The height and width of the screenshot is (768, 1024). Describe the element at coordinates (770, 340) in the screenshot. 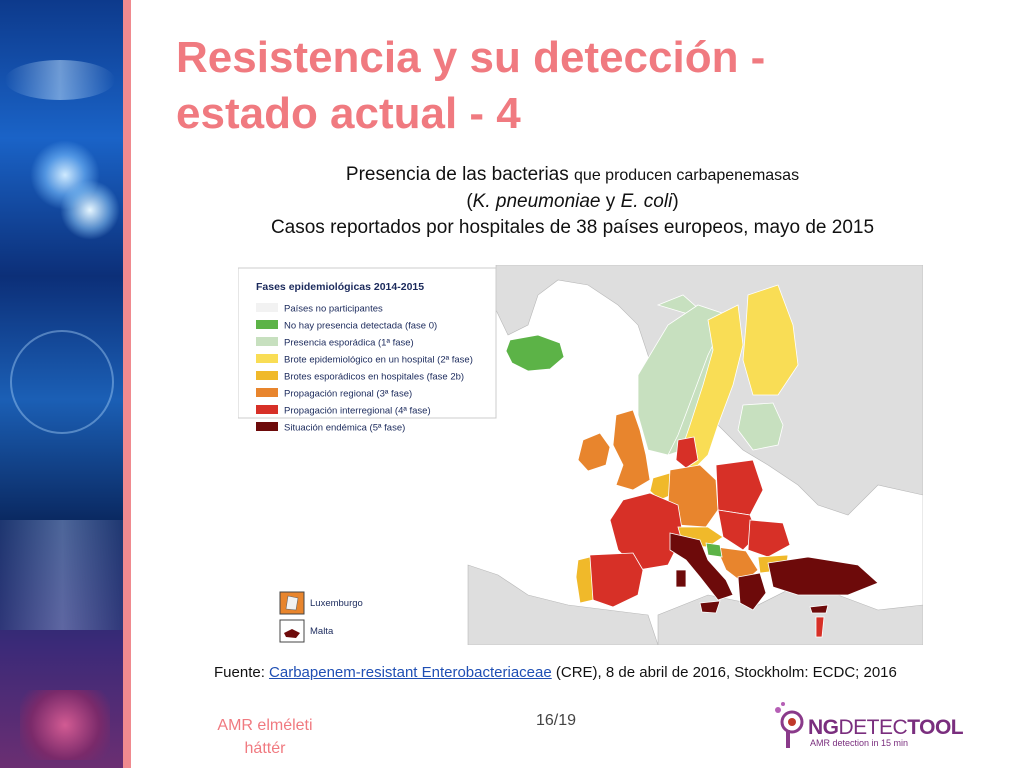

I see `finland` at that location.